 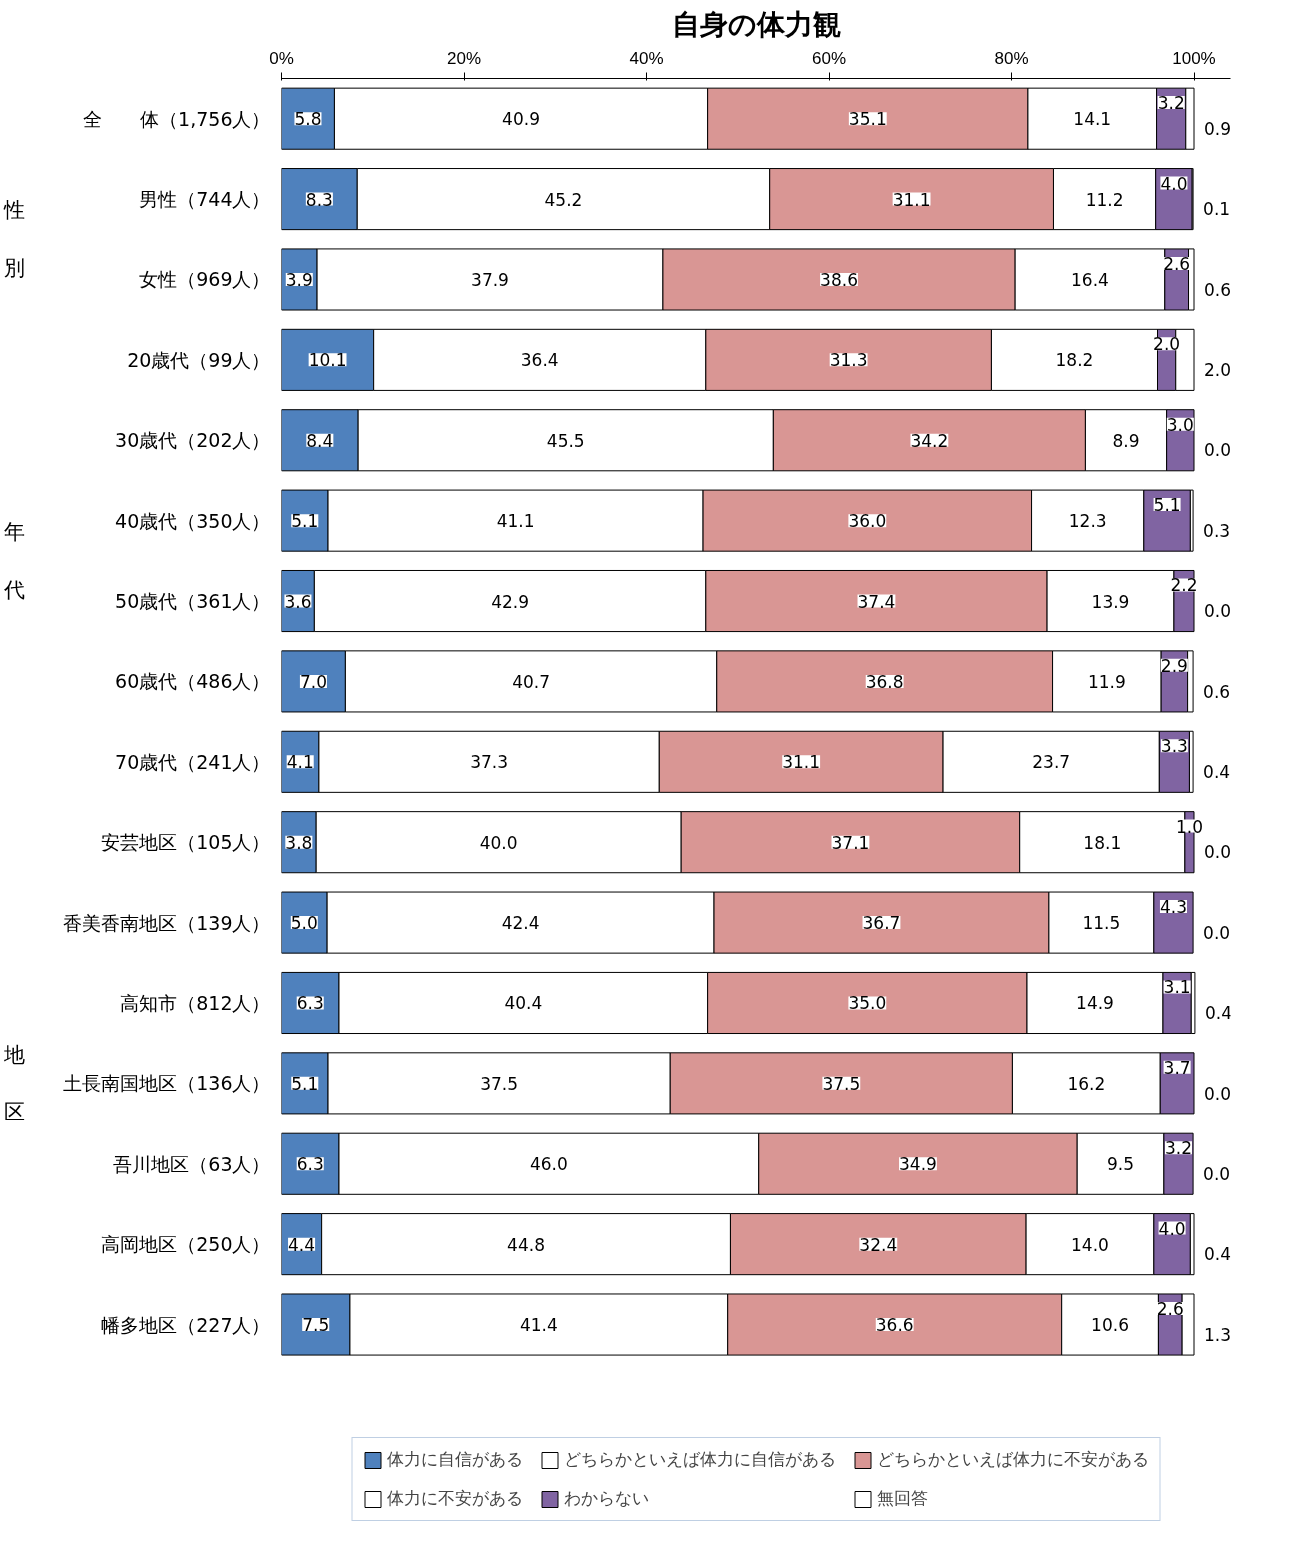 I want to click on y-tick-label: 70歳代（241人）, so click(x=193, y=761).